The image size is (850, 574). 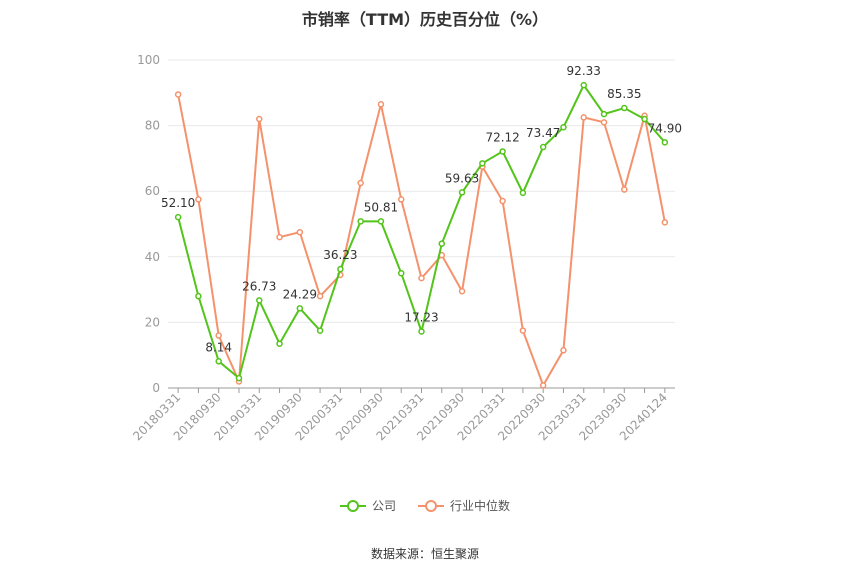 I want to click on data-label: 17.23, so click(x=421, y=317).